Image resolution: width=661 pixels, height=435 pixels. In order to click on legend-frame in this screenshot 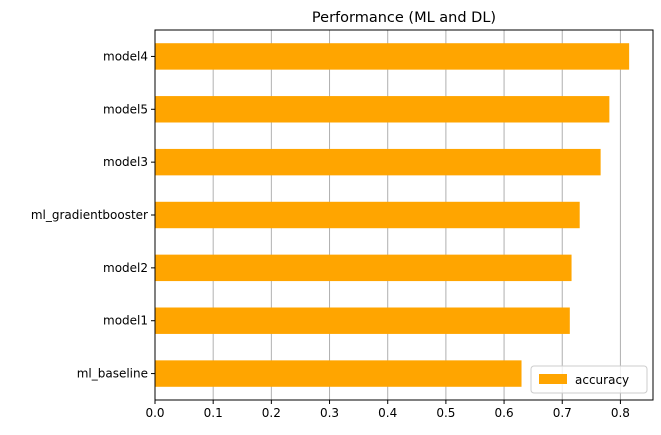, I will do `click(589, 379)`.